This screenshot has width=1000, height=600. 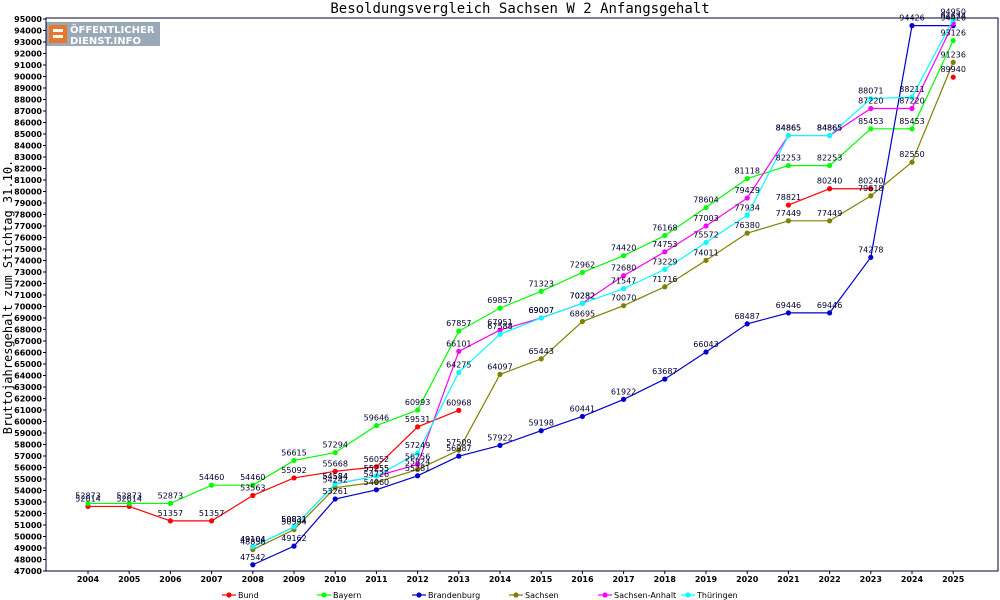 What do you see at coordinates (28, 537) in the screenshot?
I see `y-tick-label: 50000` at bounding box center [28, 537].